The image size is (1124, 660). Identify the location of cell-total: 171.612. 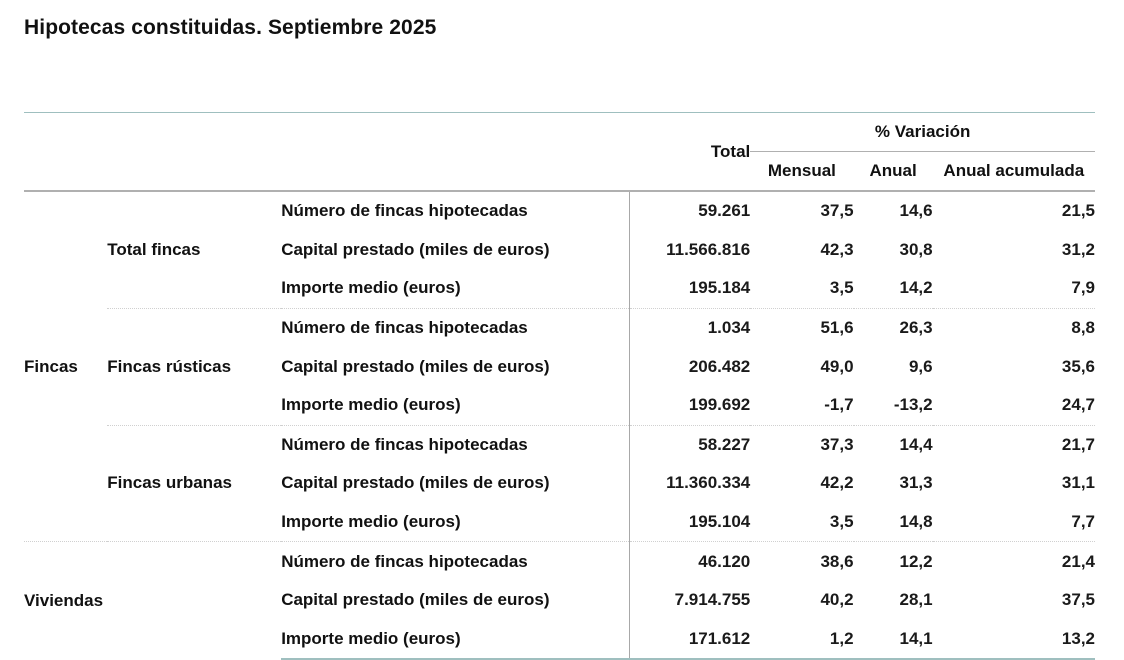
(690, 639).